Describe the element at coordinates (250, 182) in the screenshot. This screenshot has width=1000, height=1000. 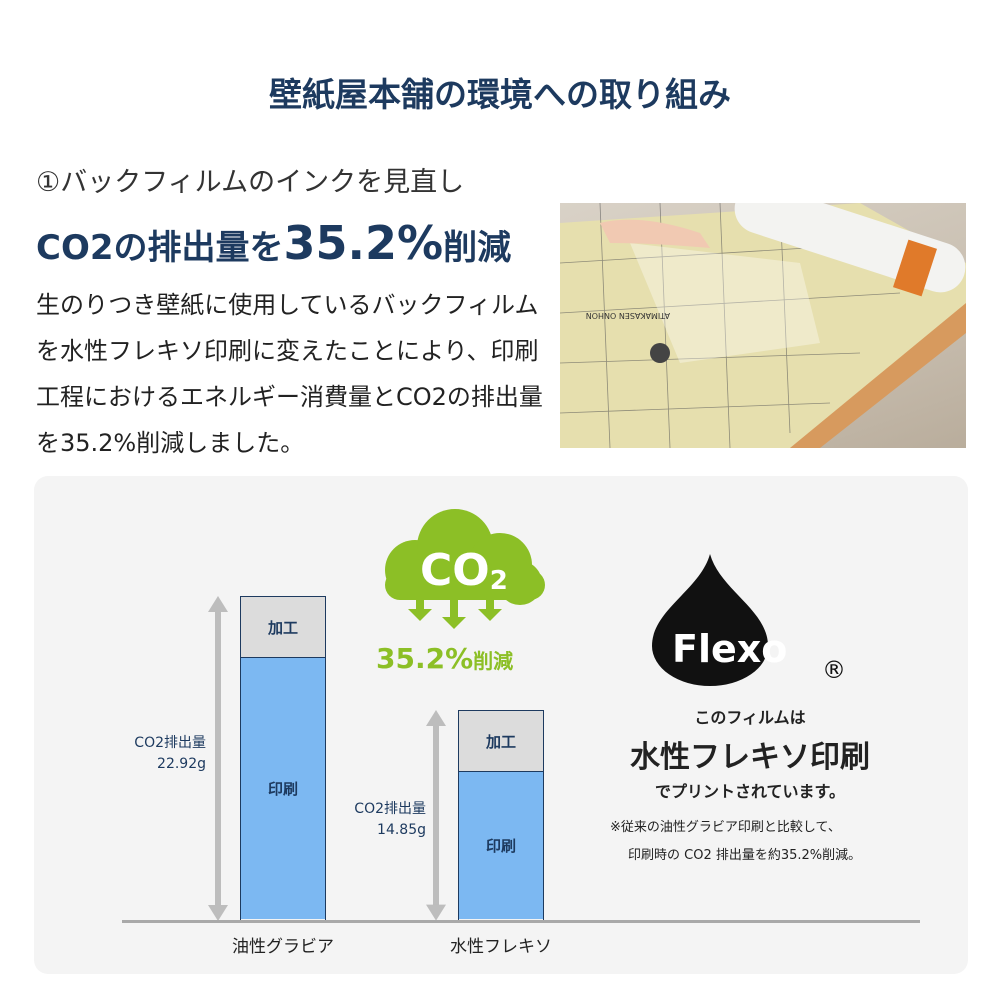
I see `subheading: ①バックフィルムのインクを見直し` at that location.